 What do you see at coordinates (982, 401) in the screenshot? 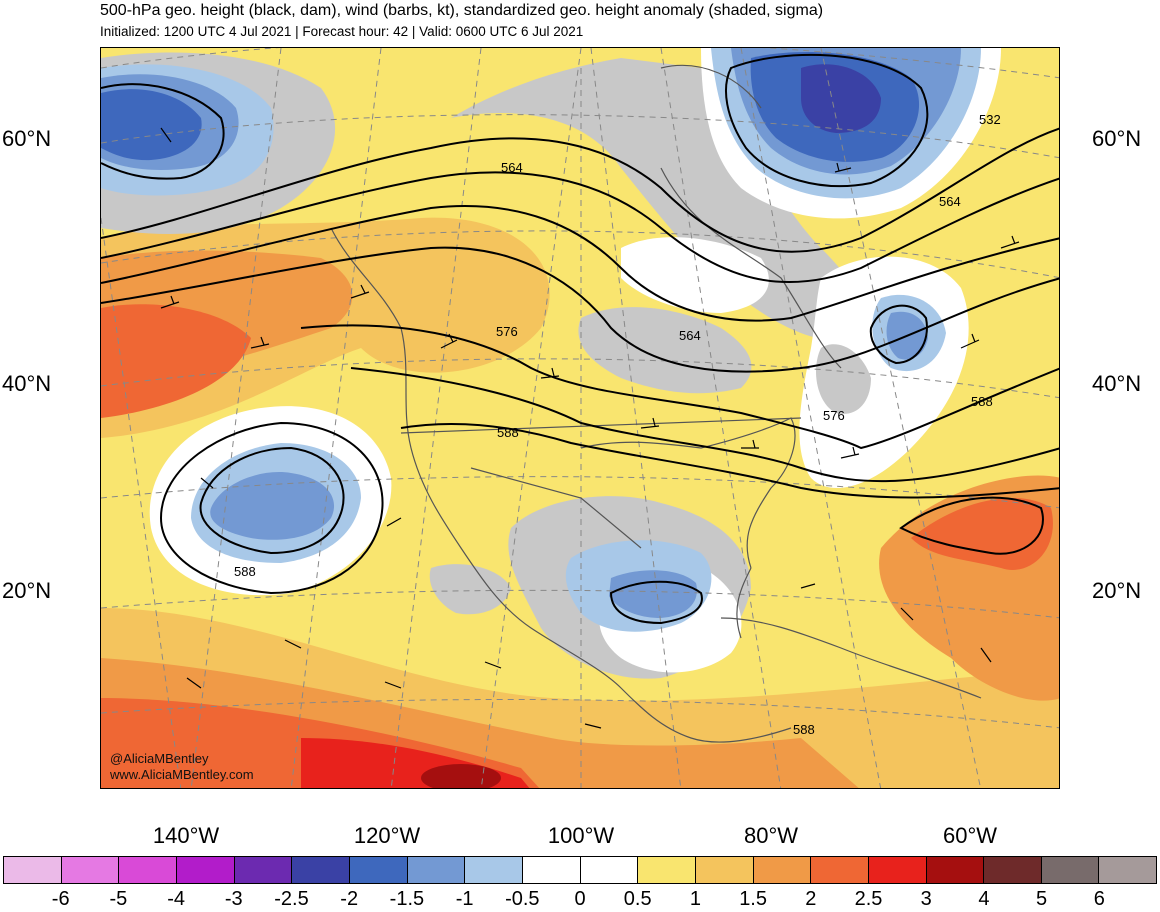
I see `contour-label-588-b: 588` at bounding box center [982, 401].